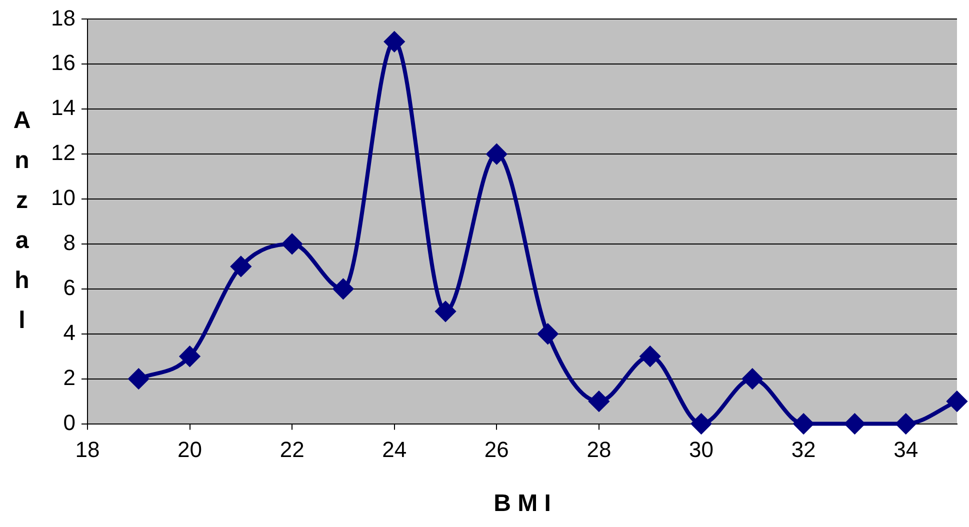 The width and height of the screenshot is (969, 527). I want to click on y-tick-label: 8, so click(69, 243).